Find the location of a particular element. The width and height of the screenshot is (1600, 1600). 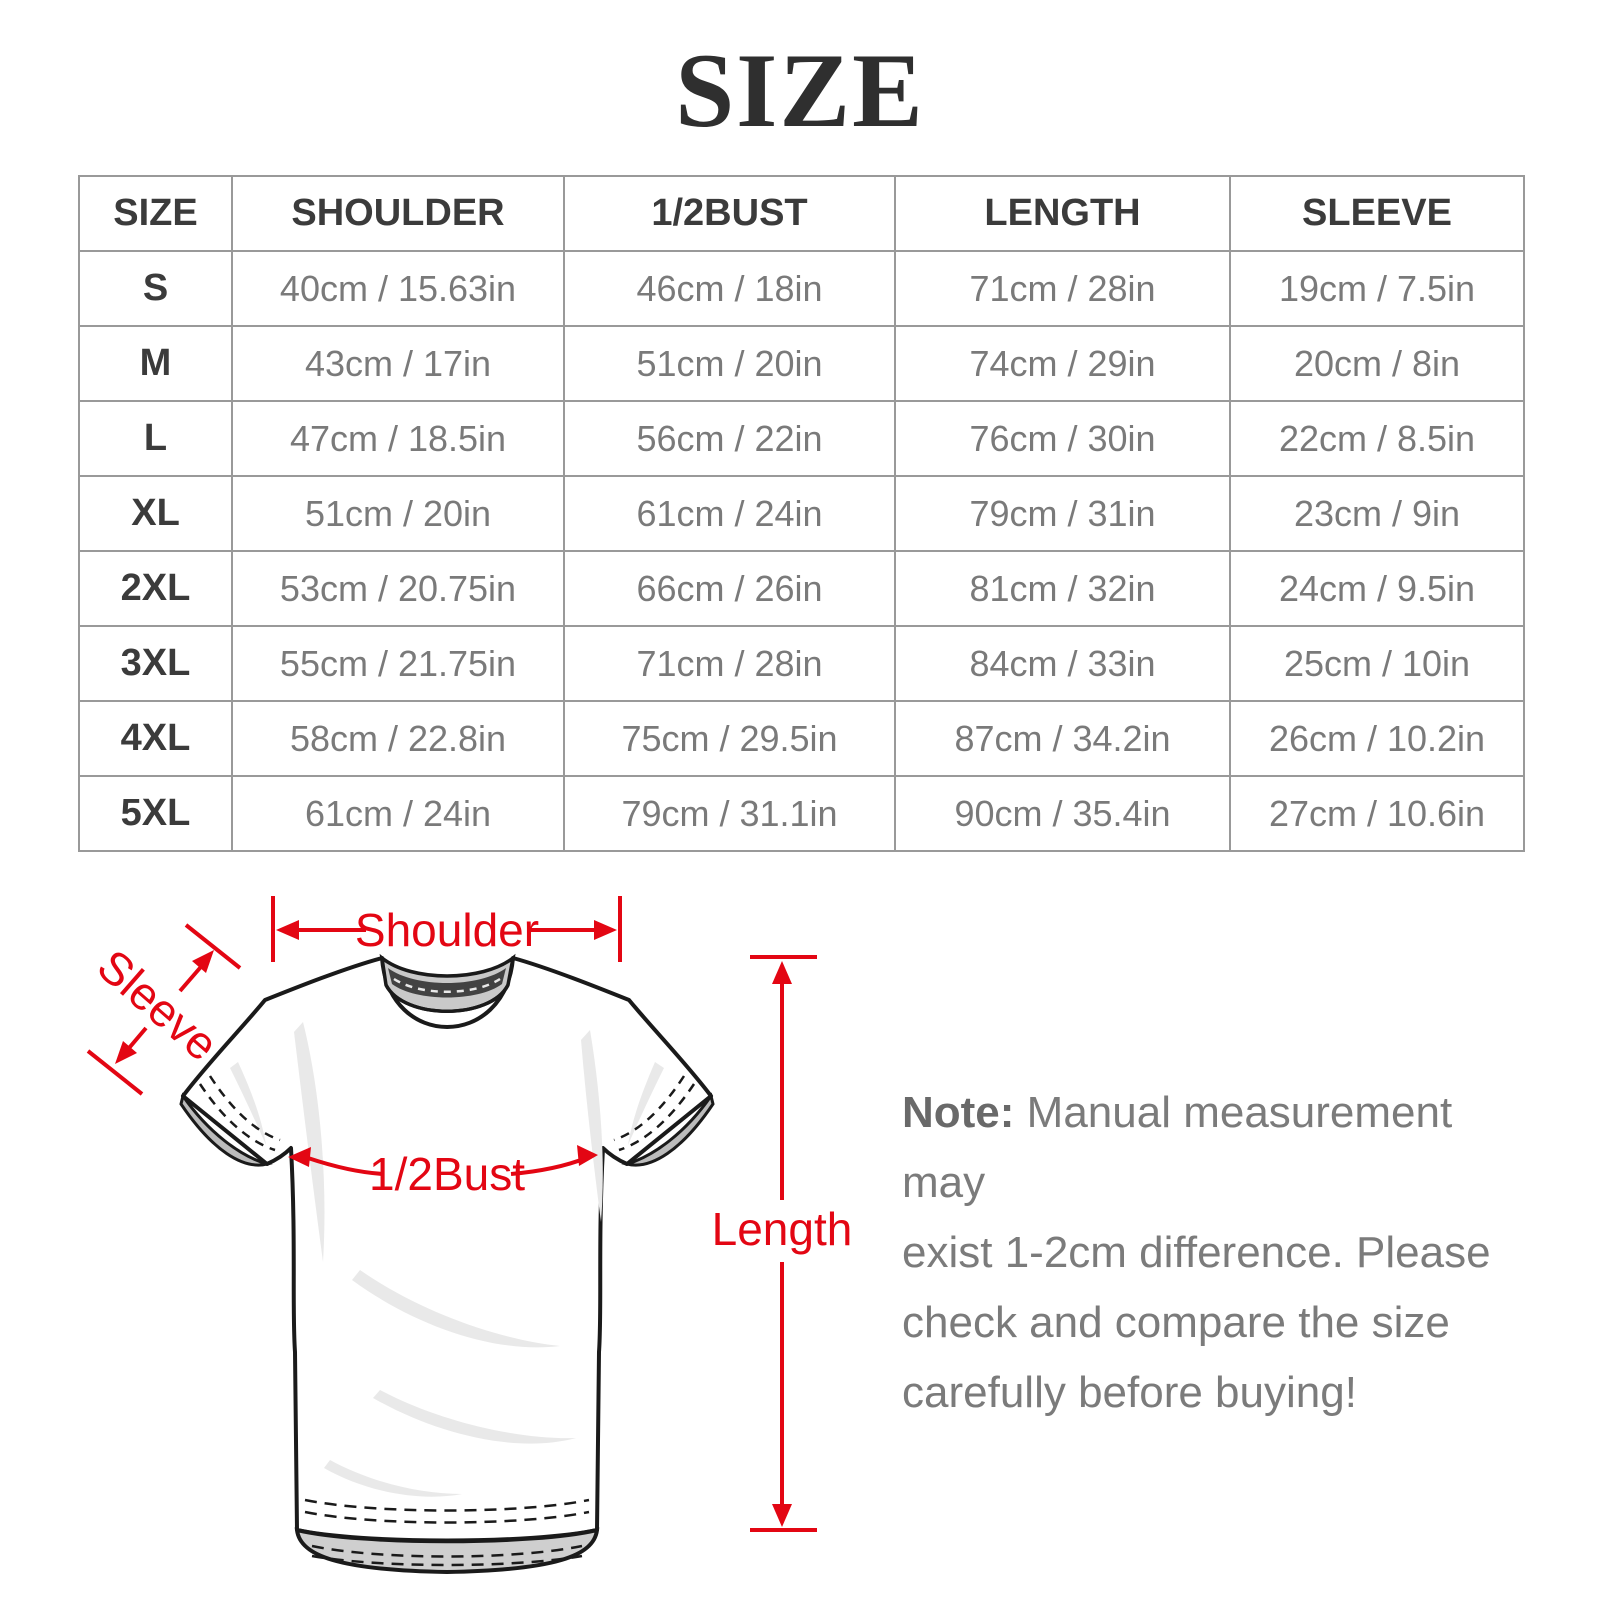

length-cell: 71cm / 28in is located at coordinates (1062, 288).